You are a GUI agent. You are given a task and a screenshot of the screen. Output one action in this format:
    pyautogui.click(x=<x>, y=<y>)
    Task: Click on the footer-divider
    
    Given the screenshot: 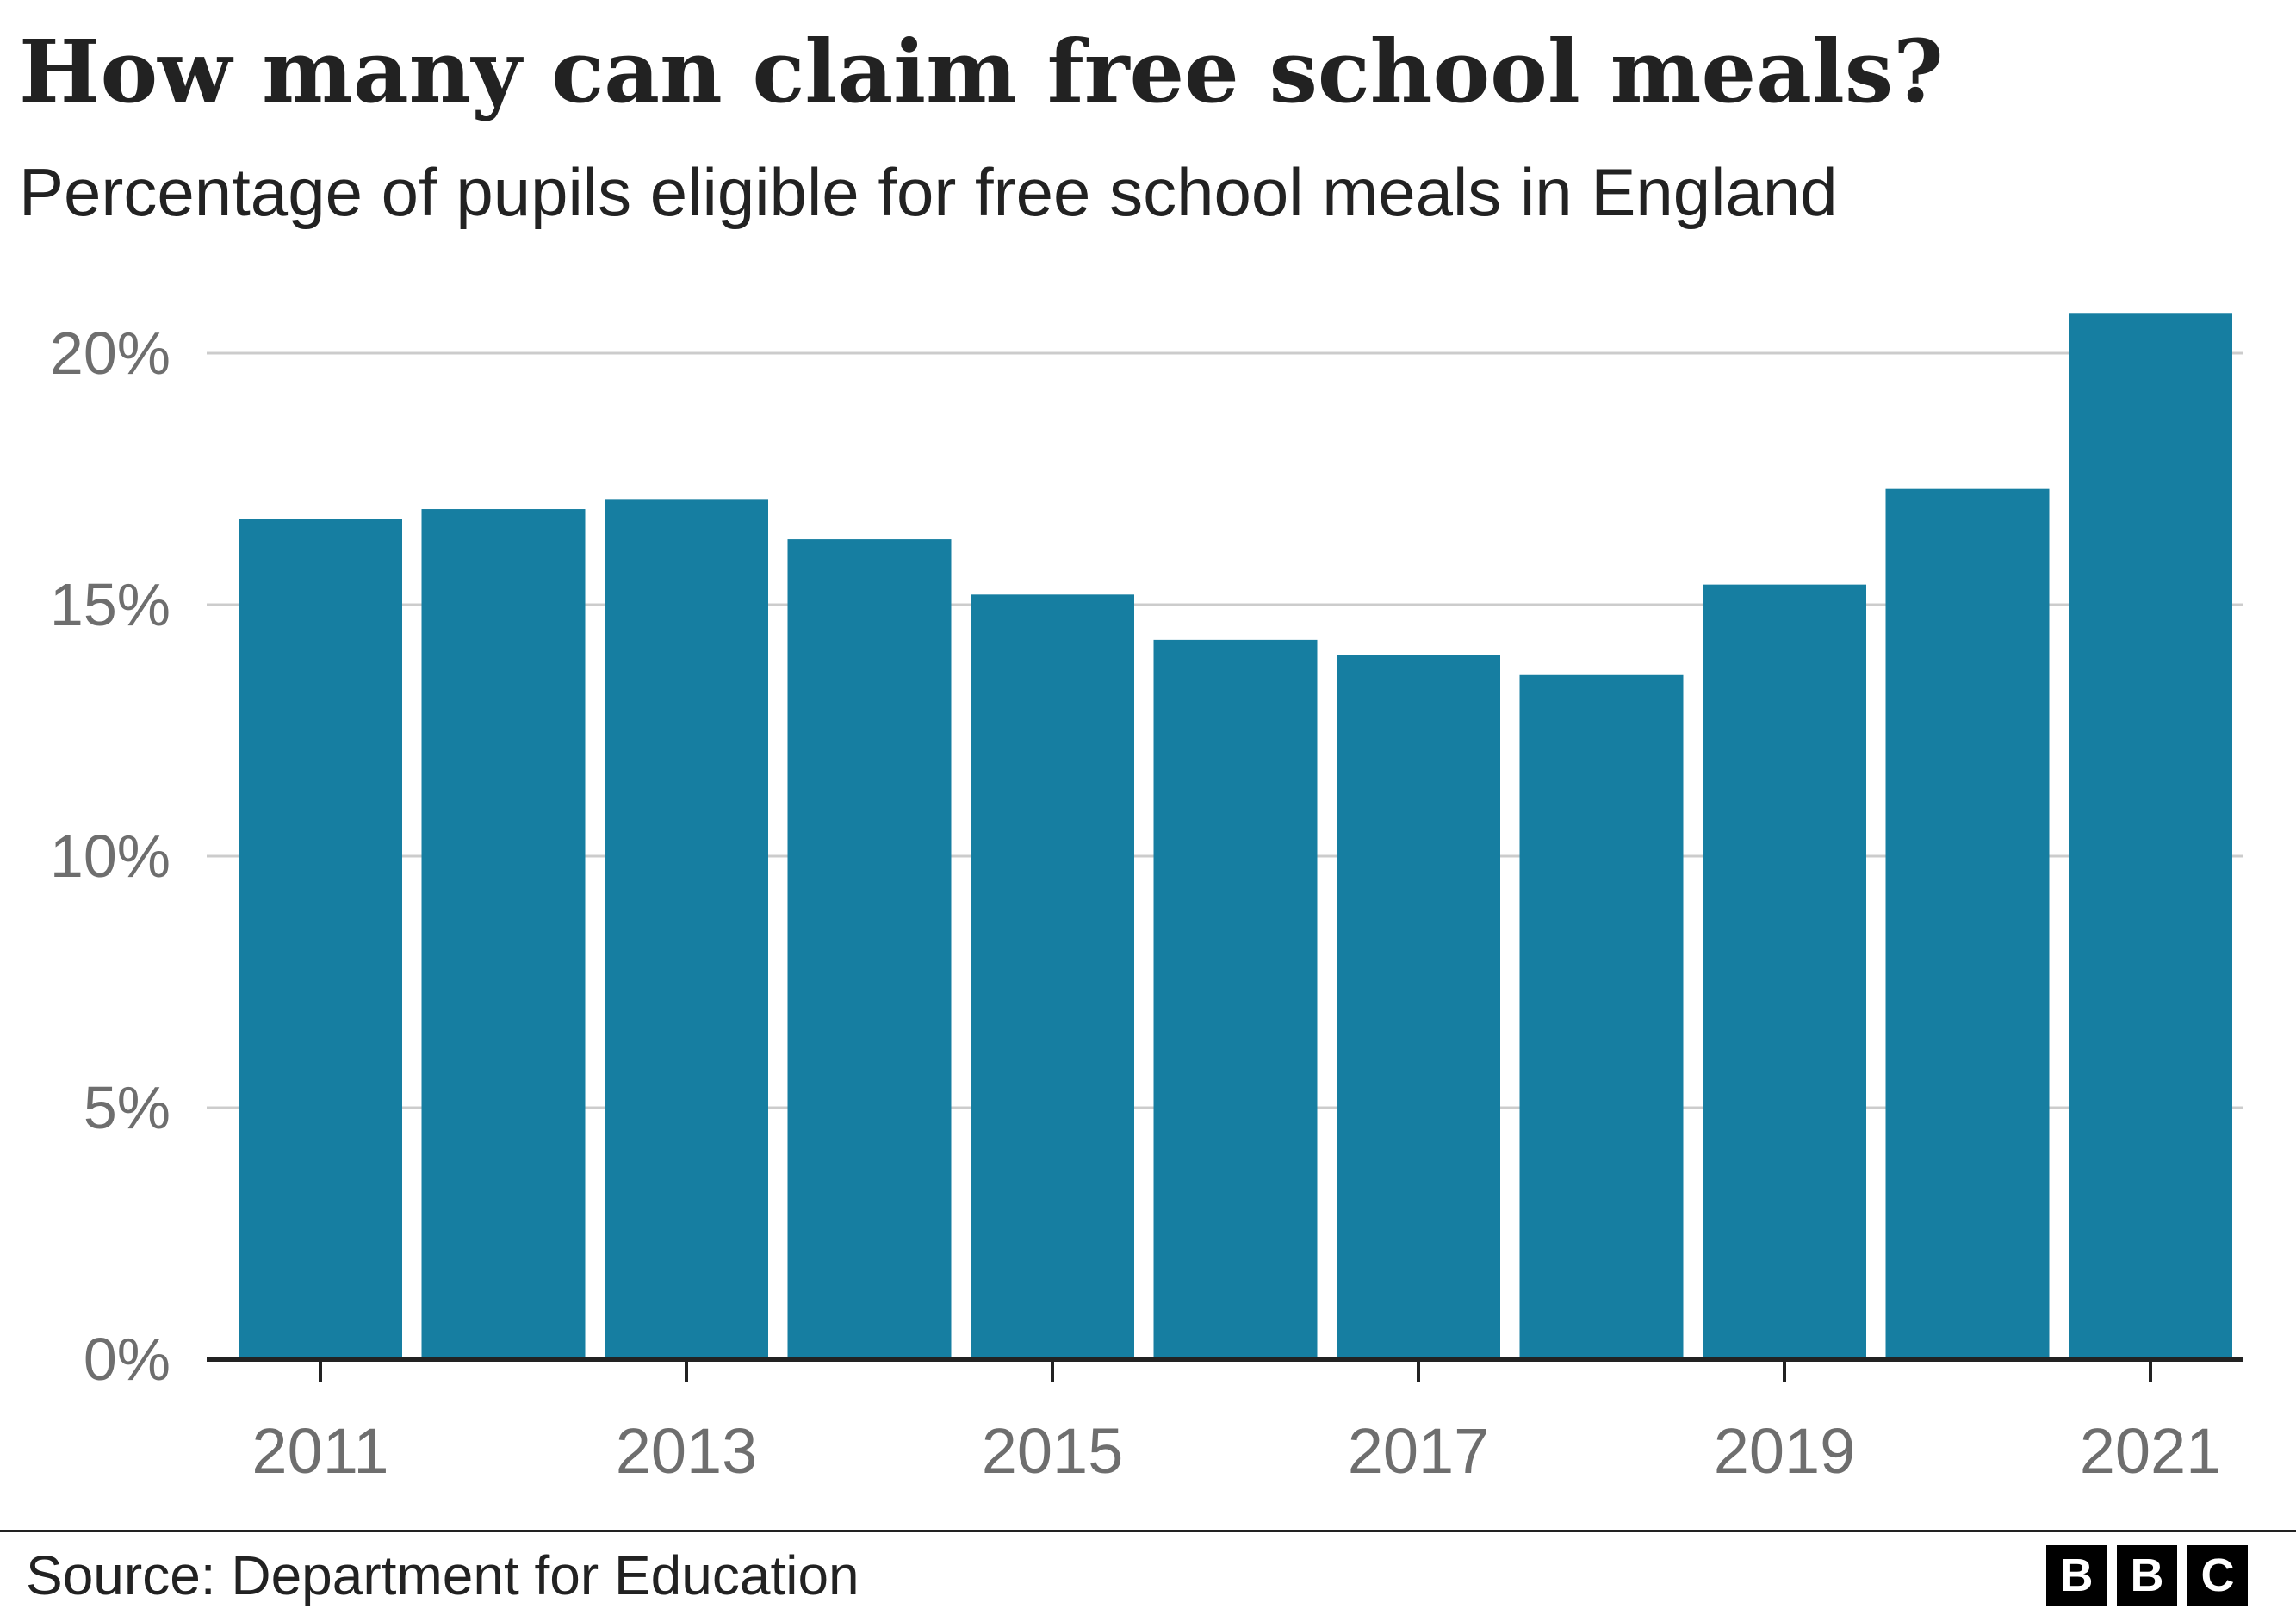 What is the action you would take?
    pyautogui.click(x=1148, y=1531)
    